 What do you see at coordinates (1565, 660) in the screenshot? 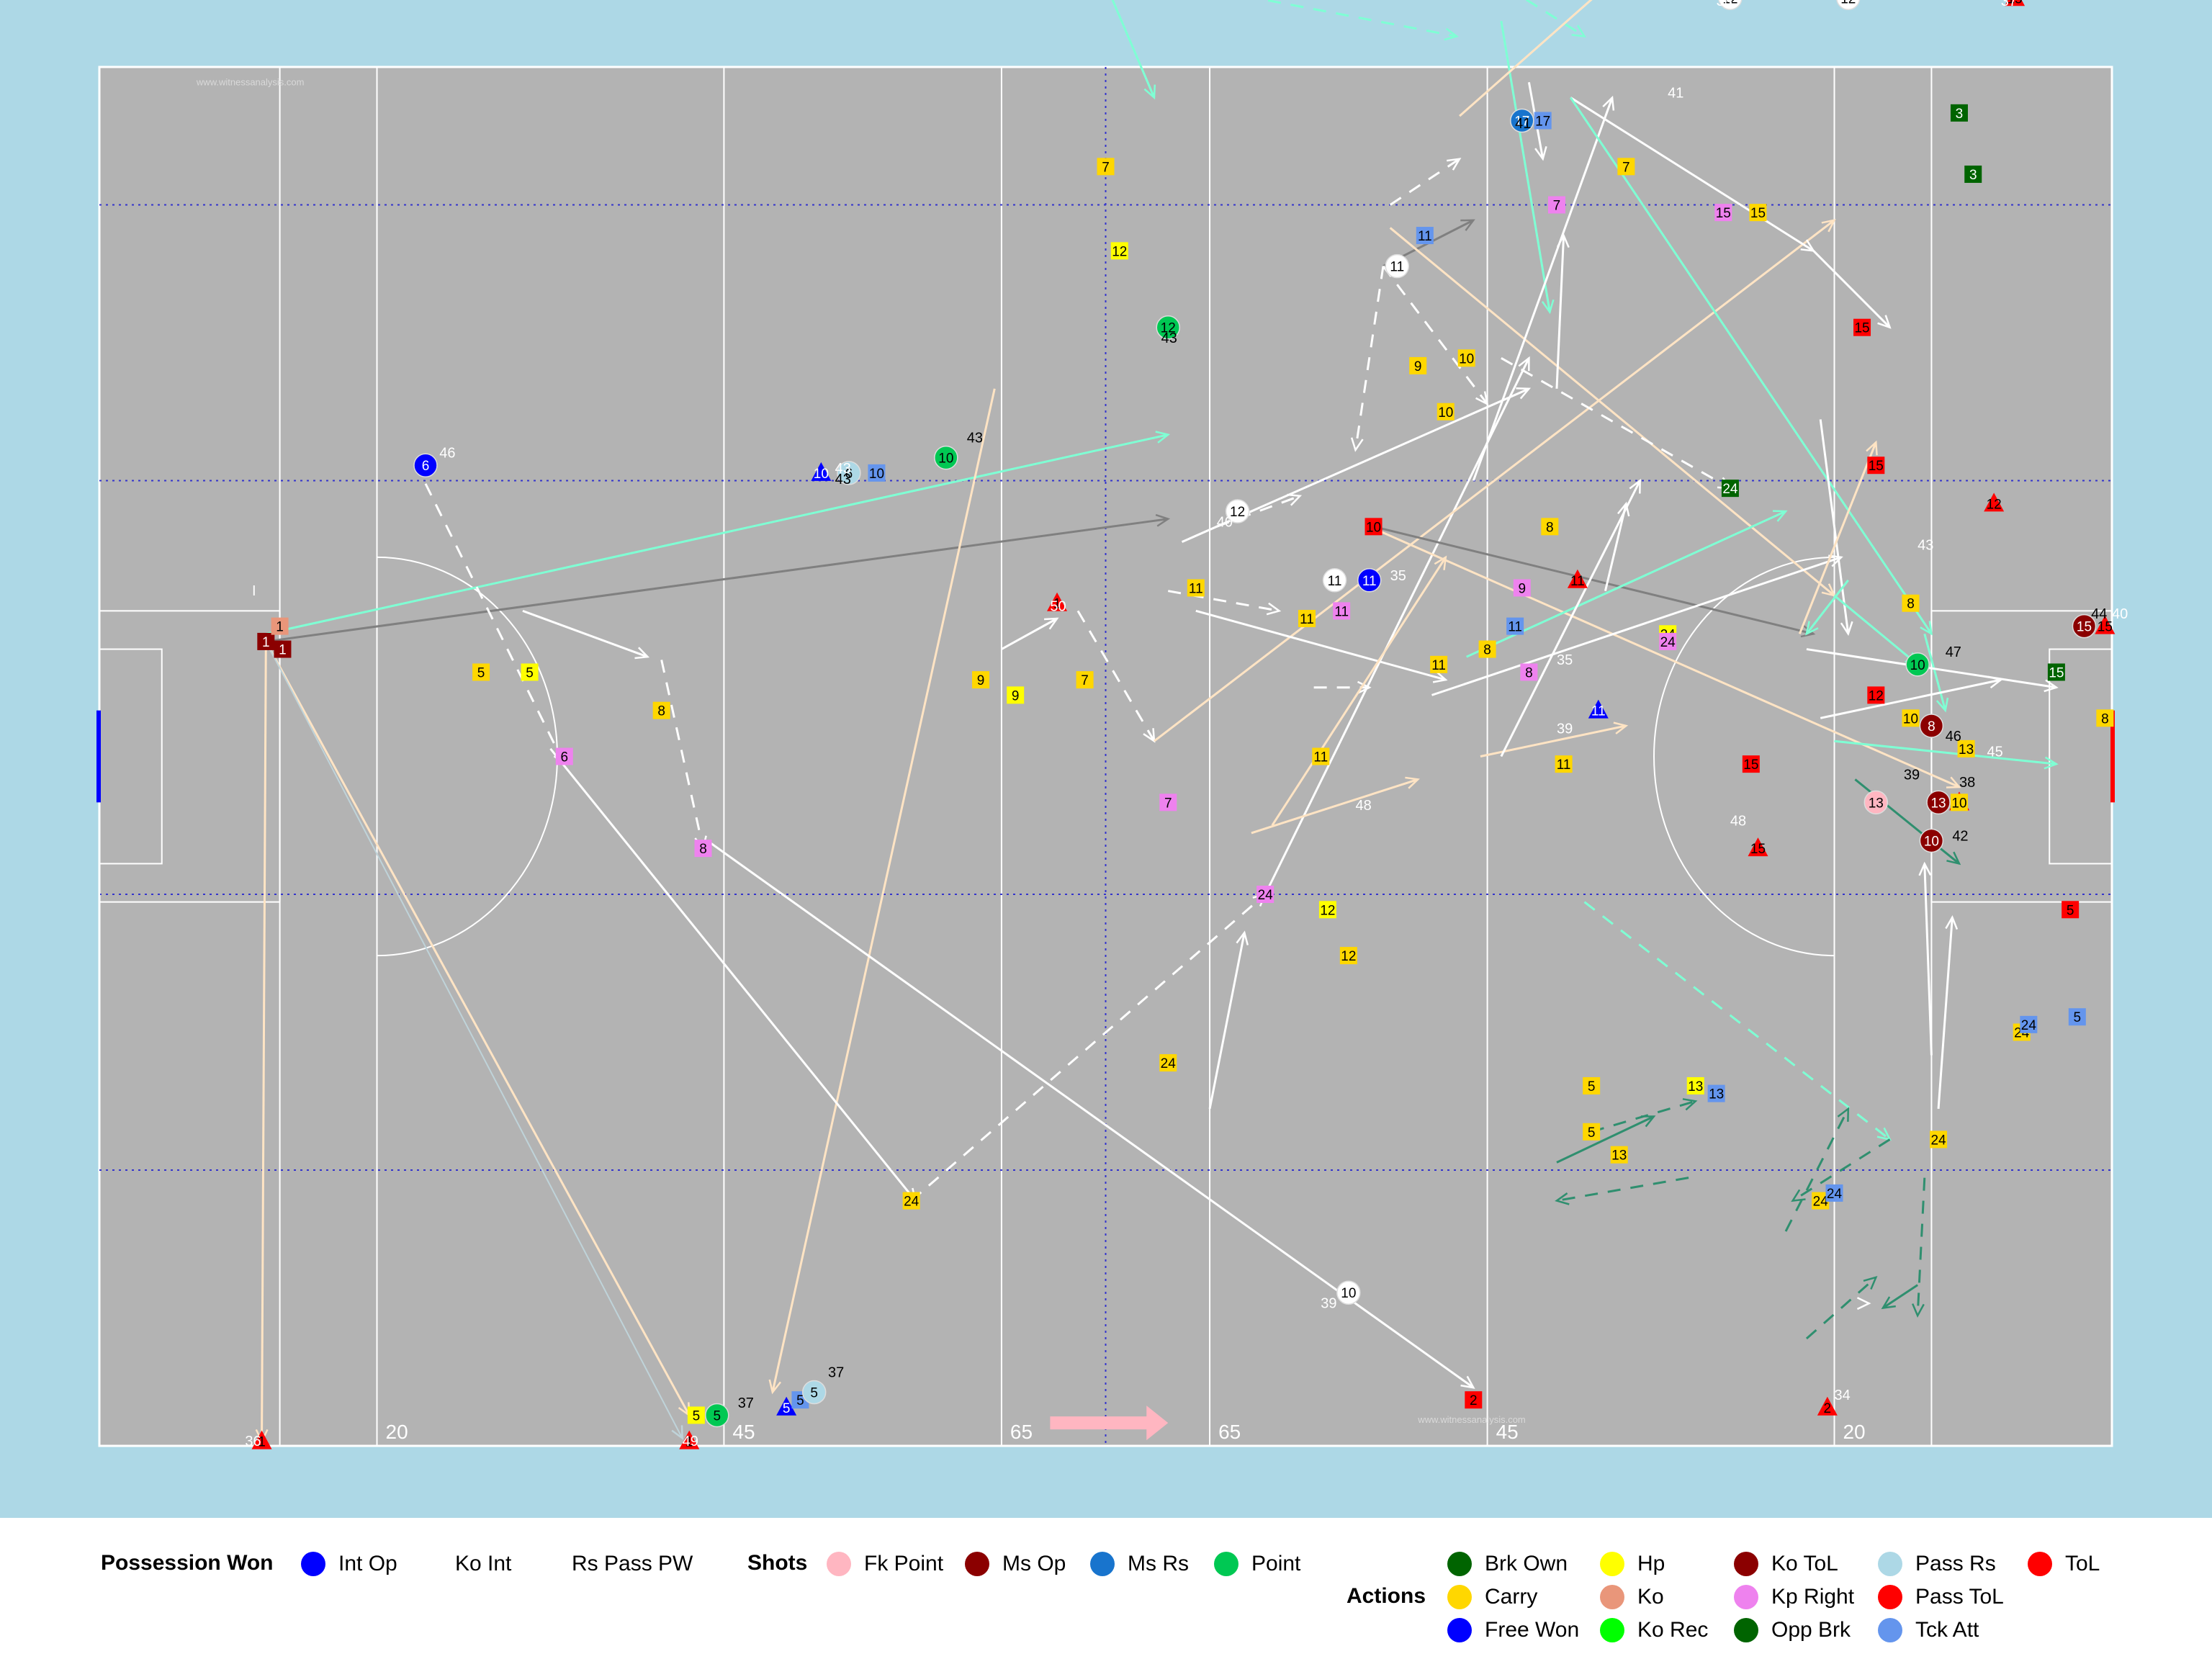
I see `minute-annotation: 35` at bounding box center [1565, 660].